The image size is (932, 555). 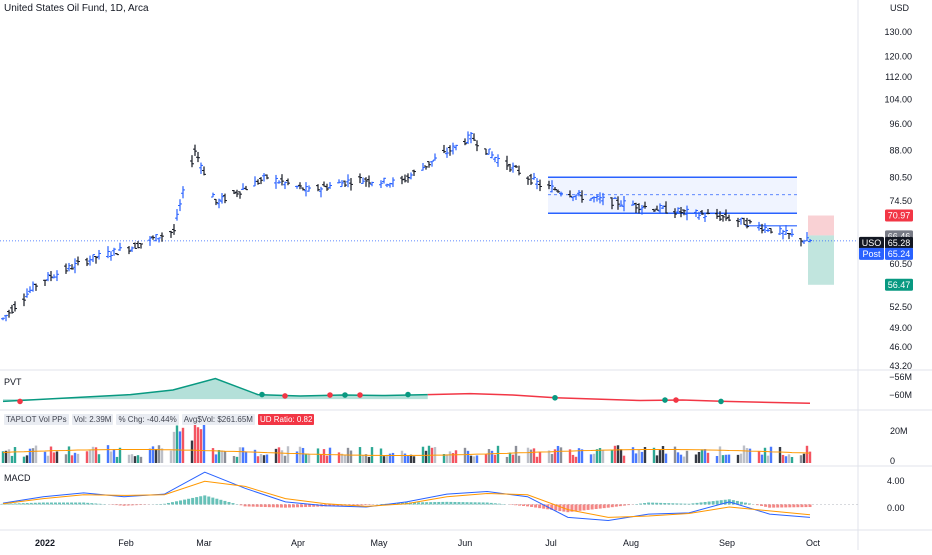 What do you see at coordinates (896, 508) in the screenshot?
I see `macd-axis-label: 0.00` at bounding box center [896, 508].